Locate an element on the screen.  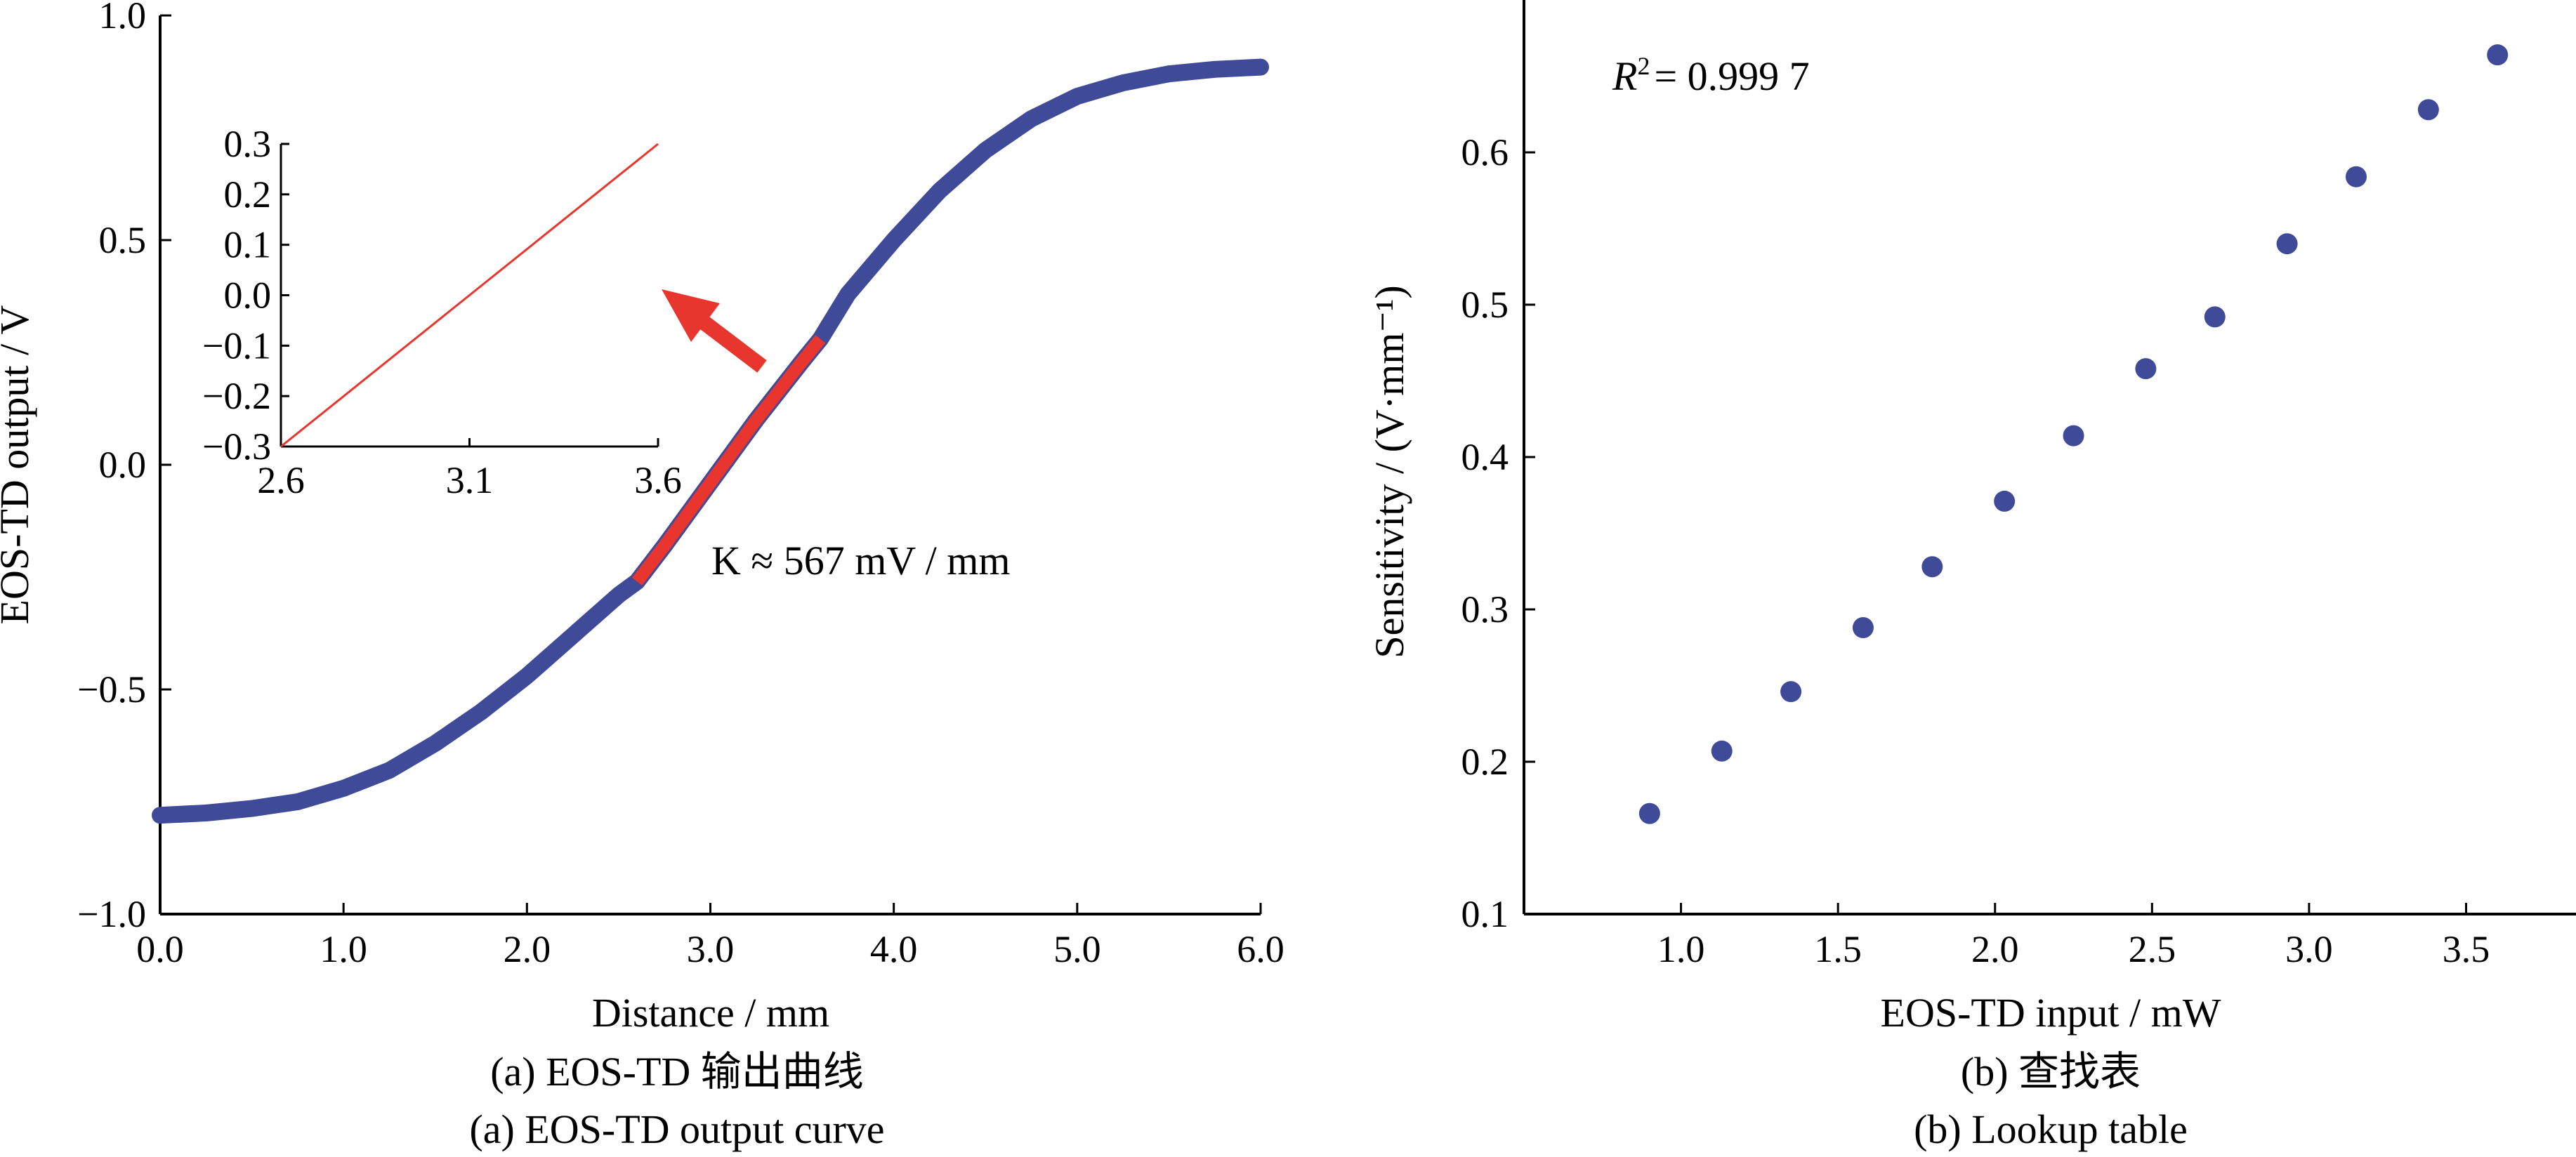
chart-b-r2-annotation: R2 = 0.999 7 is located at coordinates (1711, 75).